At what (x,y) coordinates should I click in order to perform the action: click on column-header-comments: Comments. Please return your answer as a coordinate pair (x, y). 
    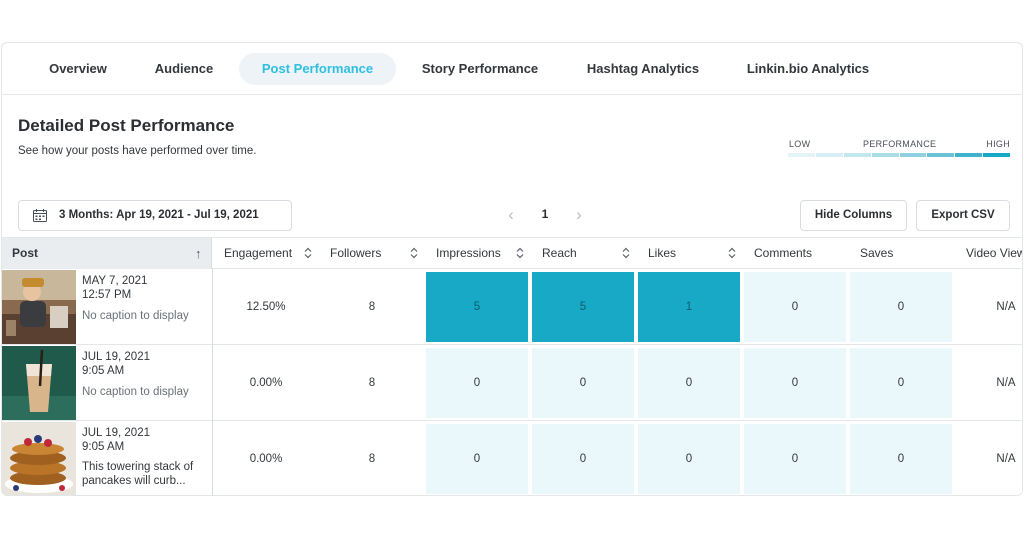
    Looking at the image, I should click on (803, 253).